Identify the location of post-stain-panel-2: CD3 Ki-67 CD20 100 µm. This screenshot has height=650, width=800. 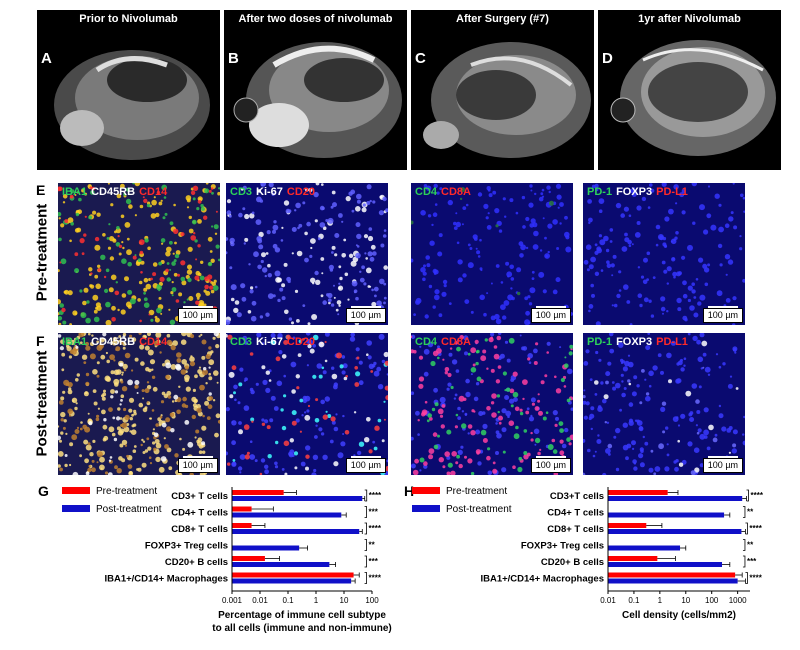
(307, 404).